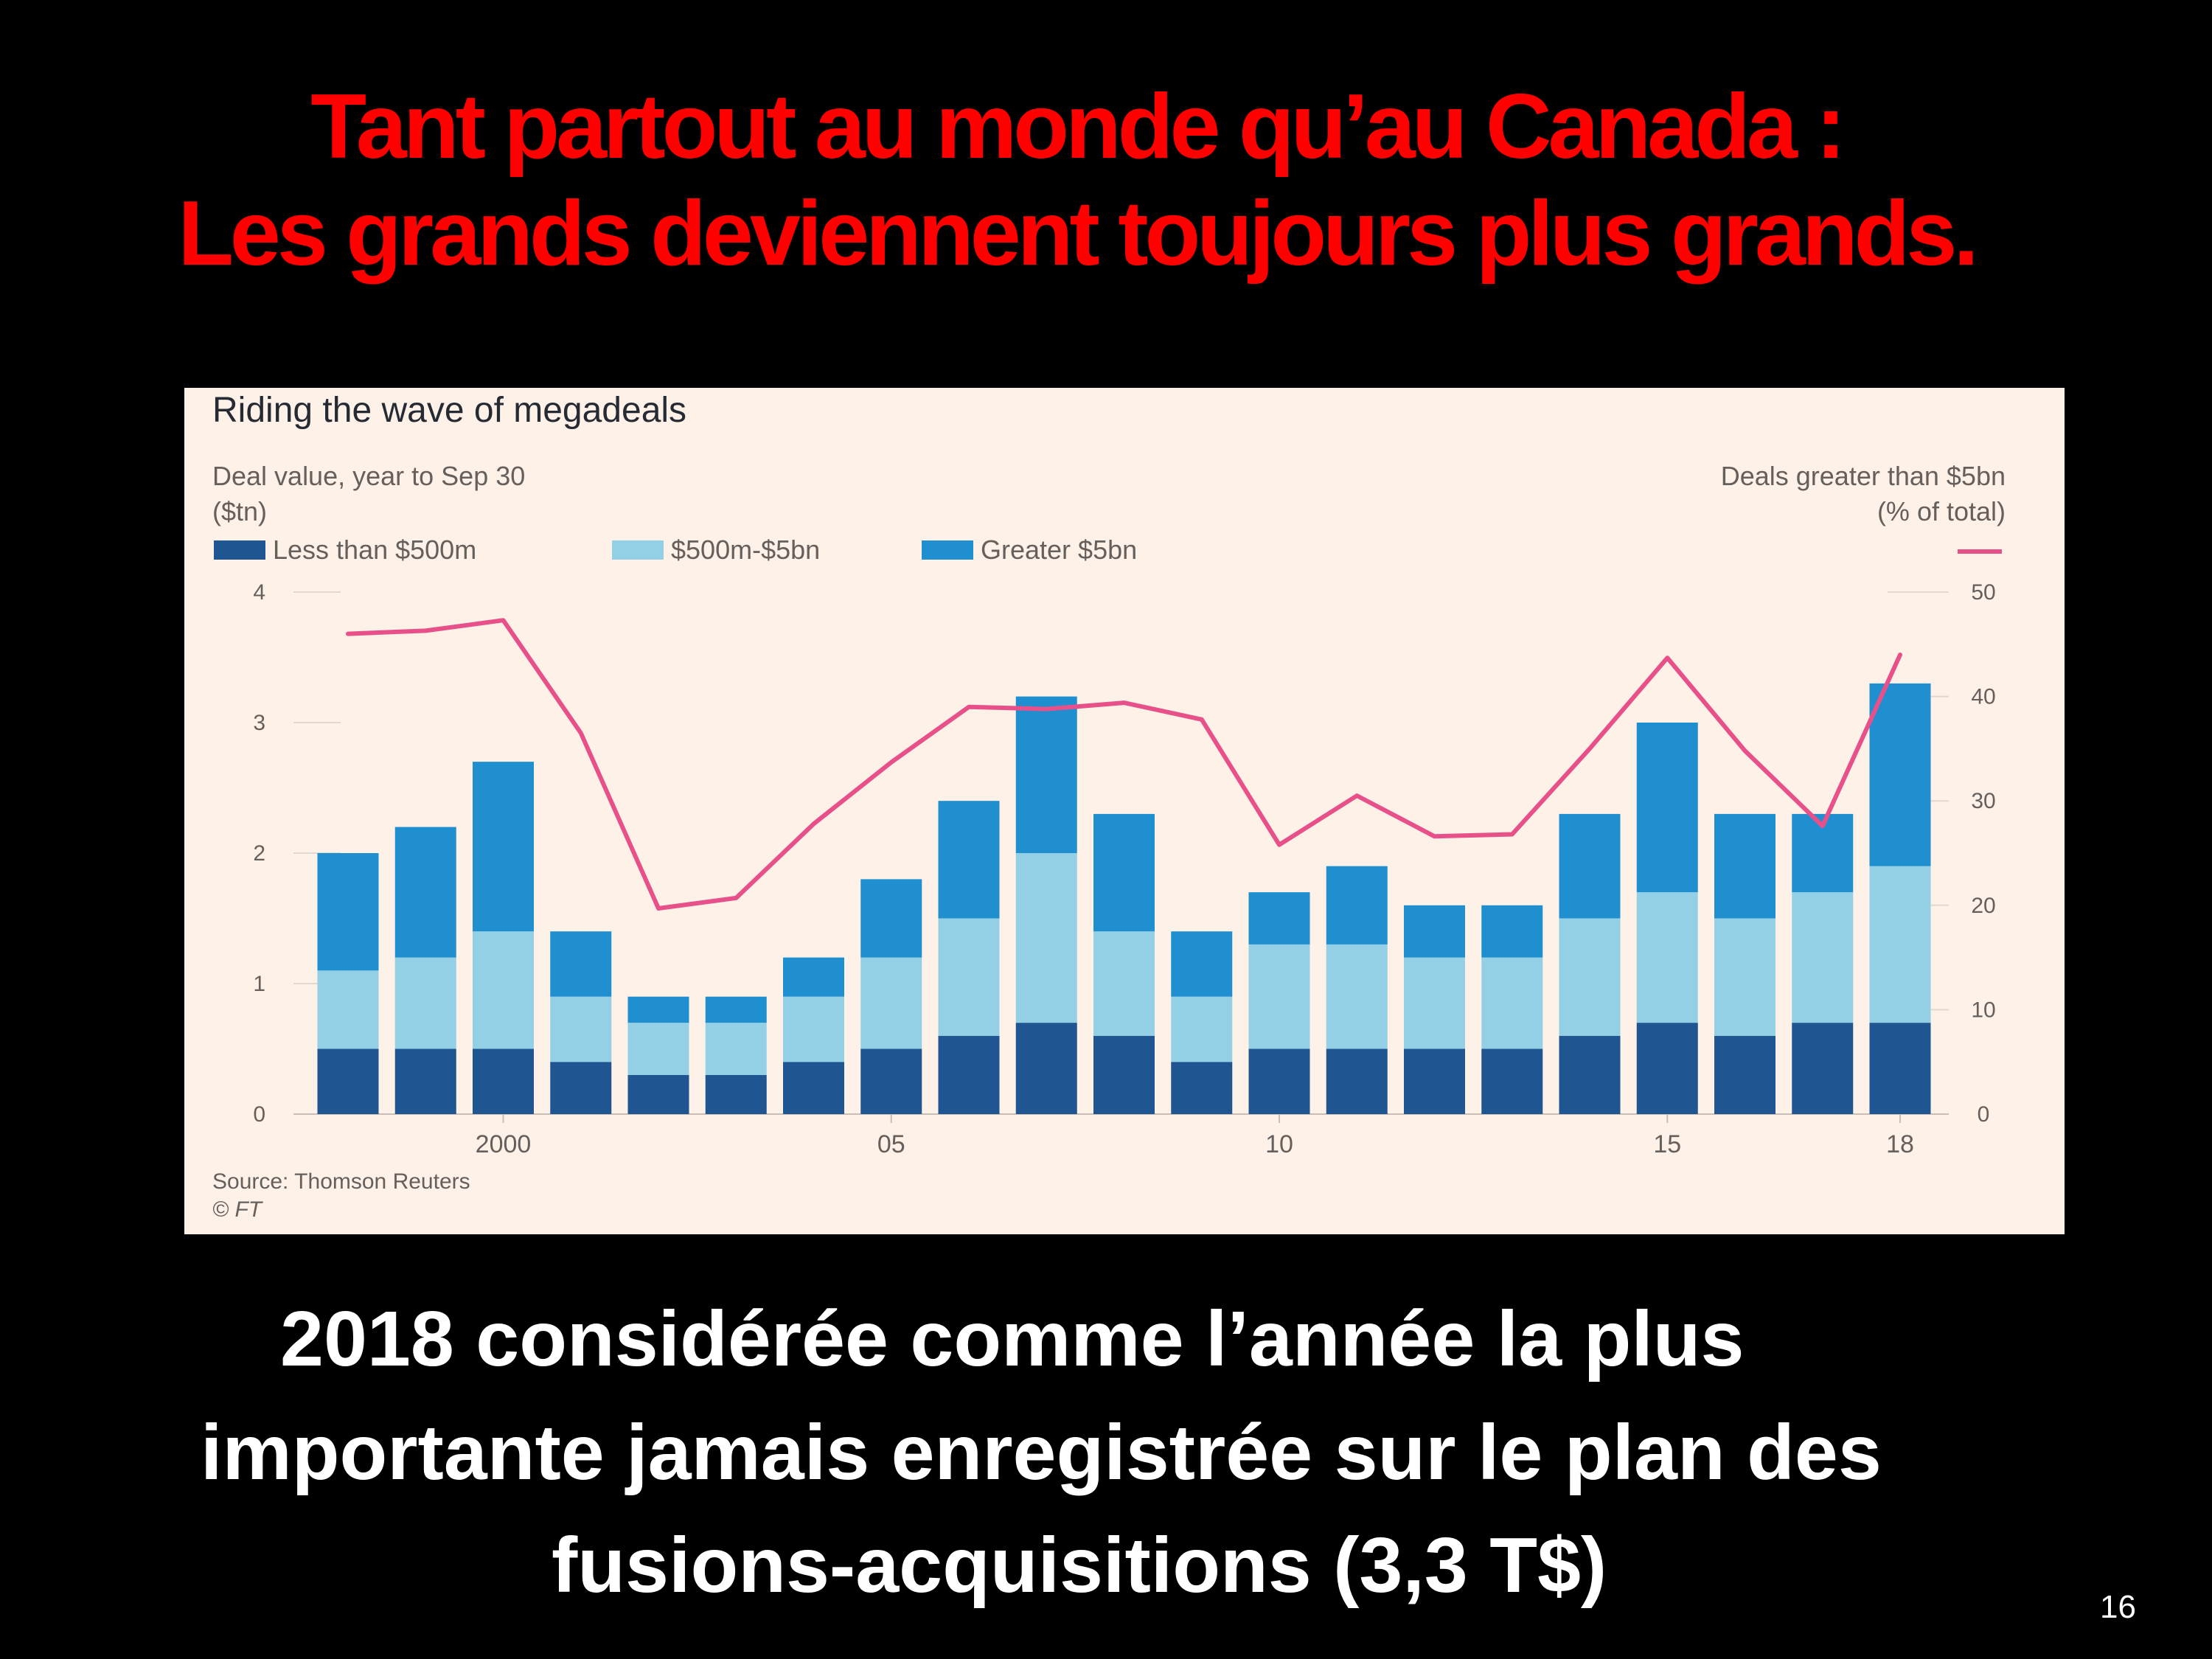  What do you see at coordinates (1983, 853) in the screenshot?
I see `right-axis-ticks: 0 10 20 30 40 50` at bounding box center [1983, 853].